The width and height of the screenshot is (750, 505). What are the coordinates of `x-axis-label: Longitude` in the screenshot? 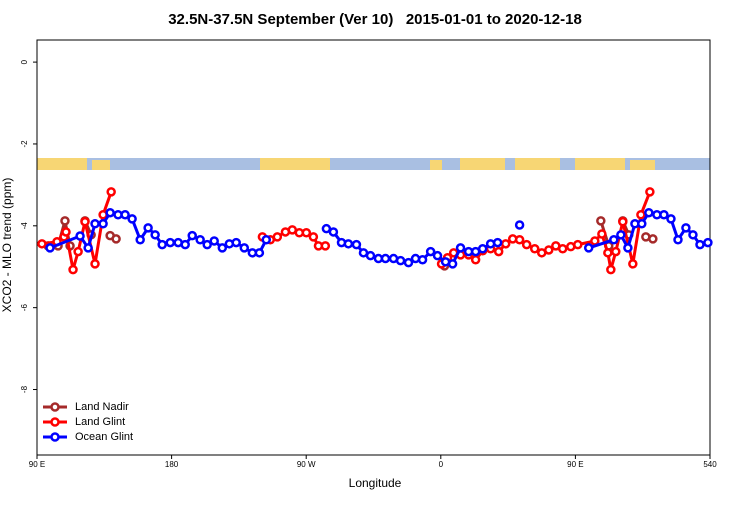 It's located at (375, 483).